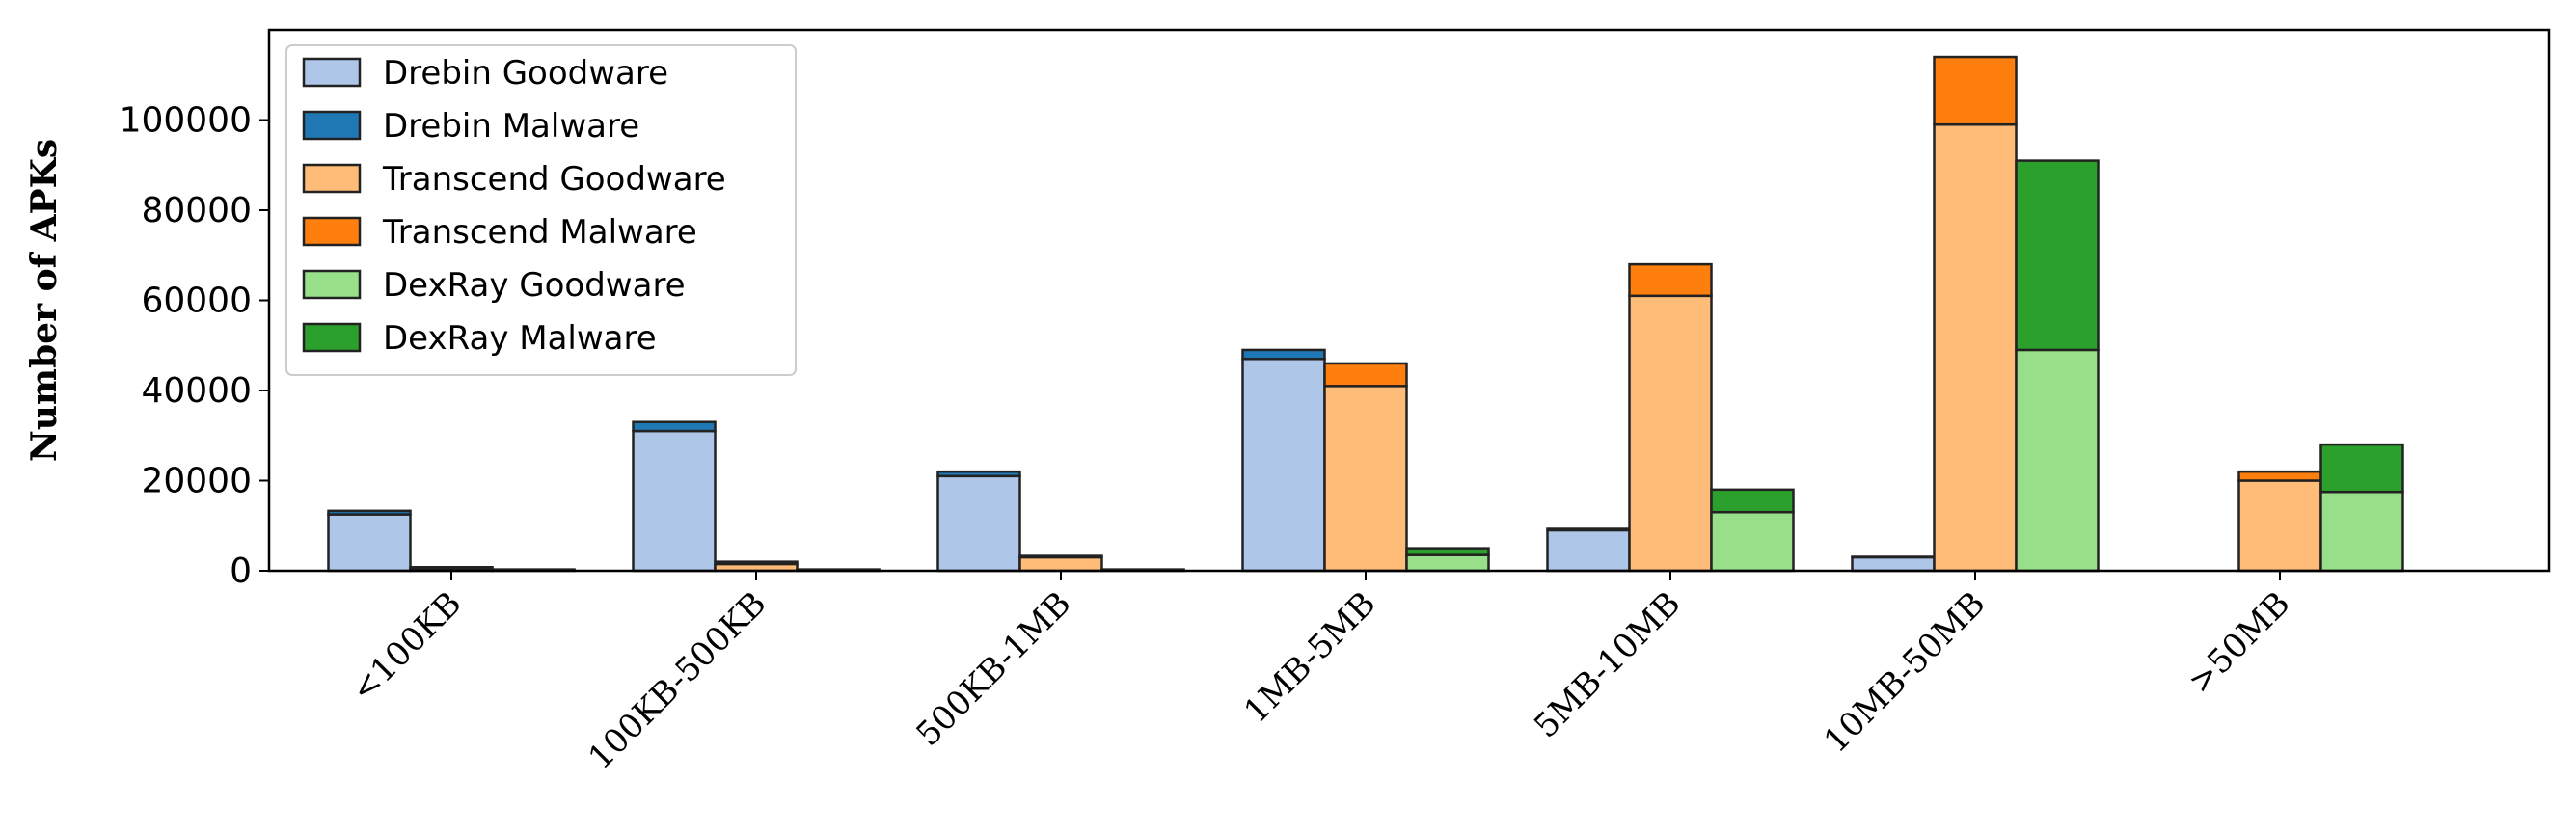 This screenshot has height=835, width=2576. I want to click on legend-label: Transcend Malware, so click(539, 233).